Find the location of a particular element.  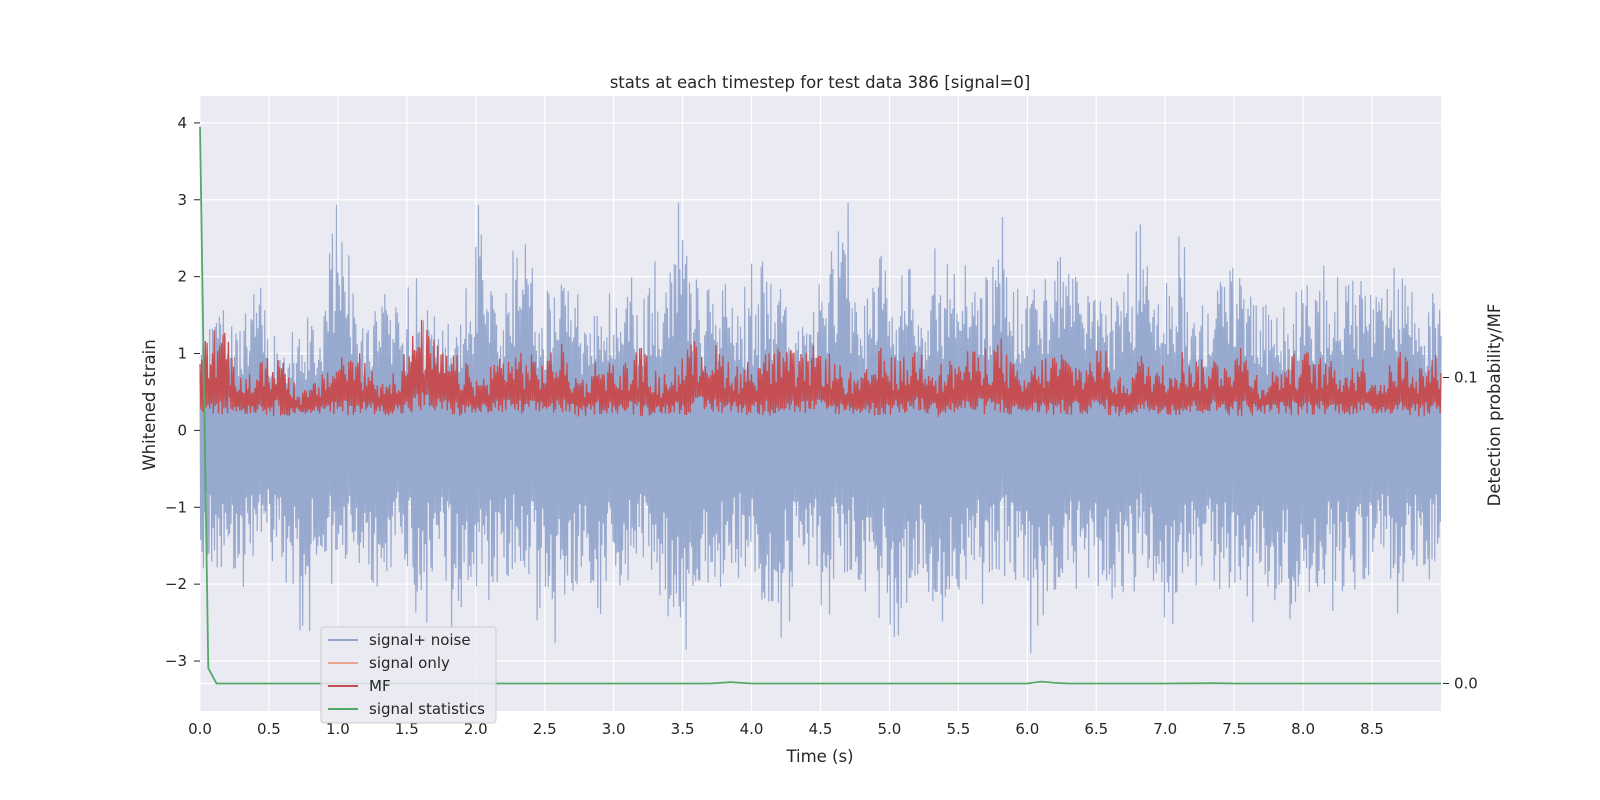

x-axis-label: Time (s) is located at coordinates (819, 756).